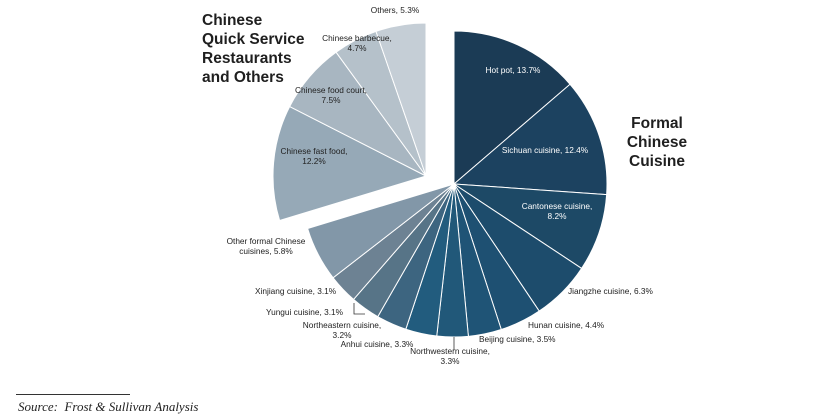 The height and width of the screenshot is (418, 838). I want to click on formal-group-title: Formal Chinese Cuisine, so click(657, 142).